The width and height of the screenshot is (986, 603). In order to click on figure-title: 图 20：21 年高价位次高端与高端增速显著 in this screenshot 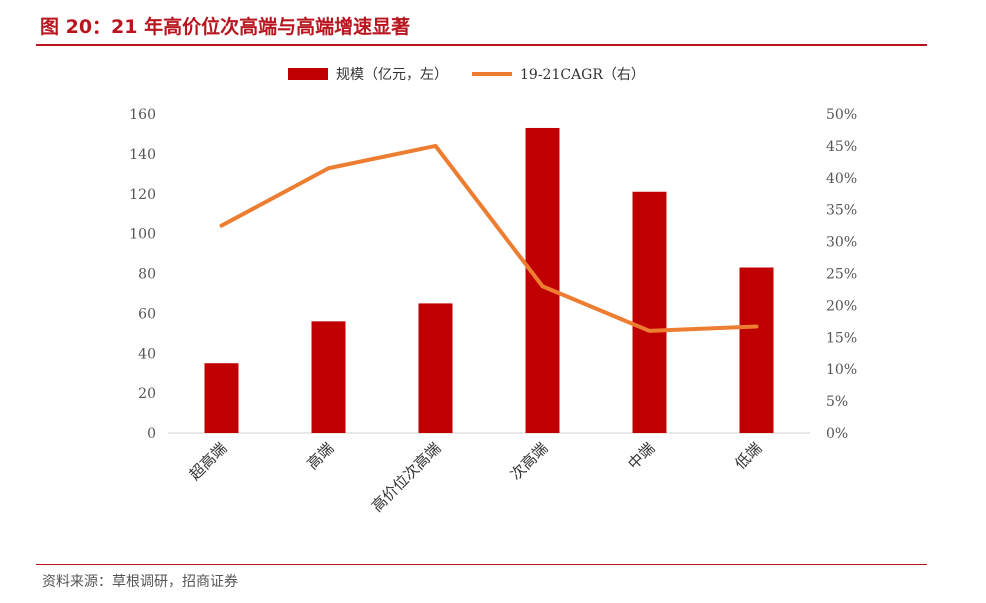, I will do `click(225, 27)`.